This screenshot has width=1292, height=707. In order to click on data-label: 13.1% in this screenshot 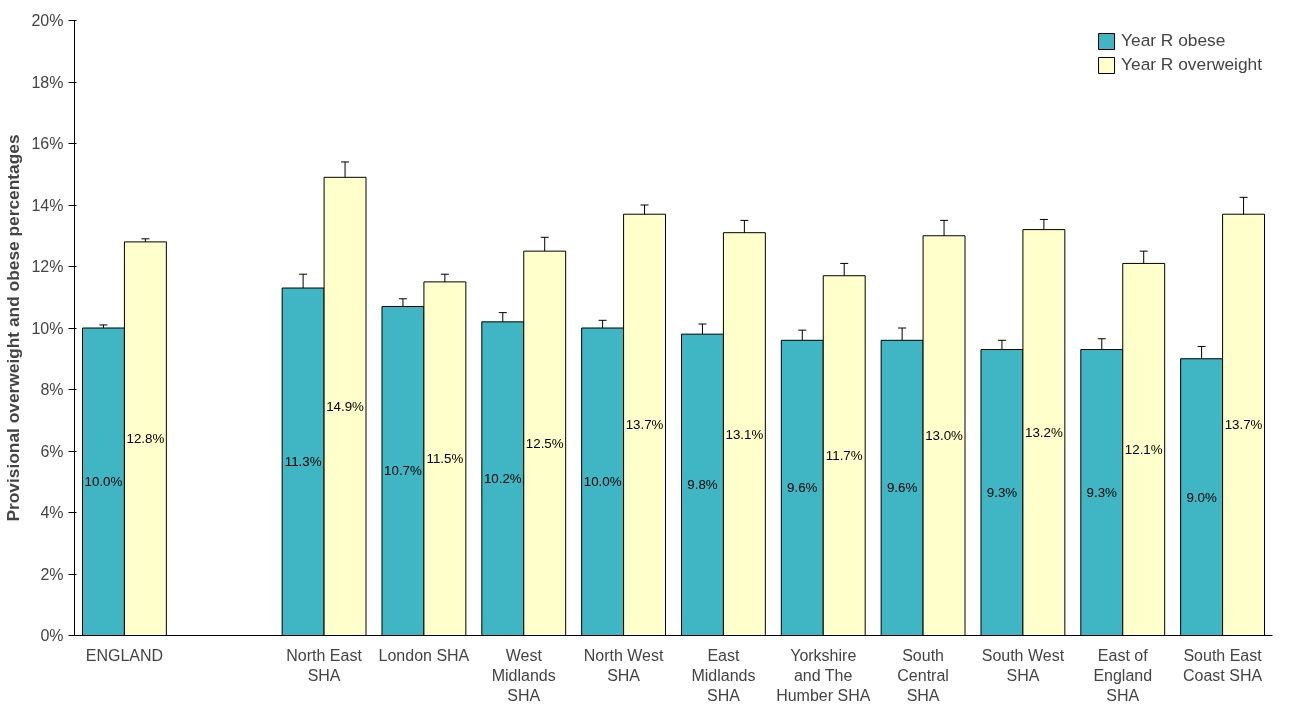, I will do `click(744, 434)`.